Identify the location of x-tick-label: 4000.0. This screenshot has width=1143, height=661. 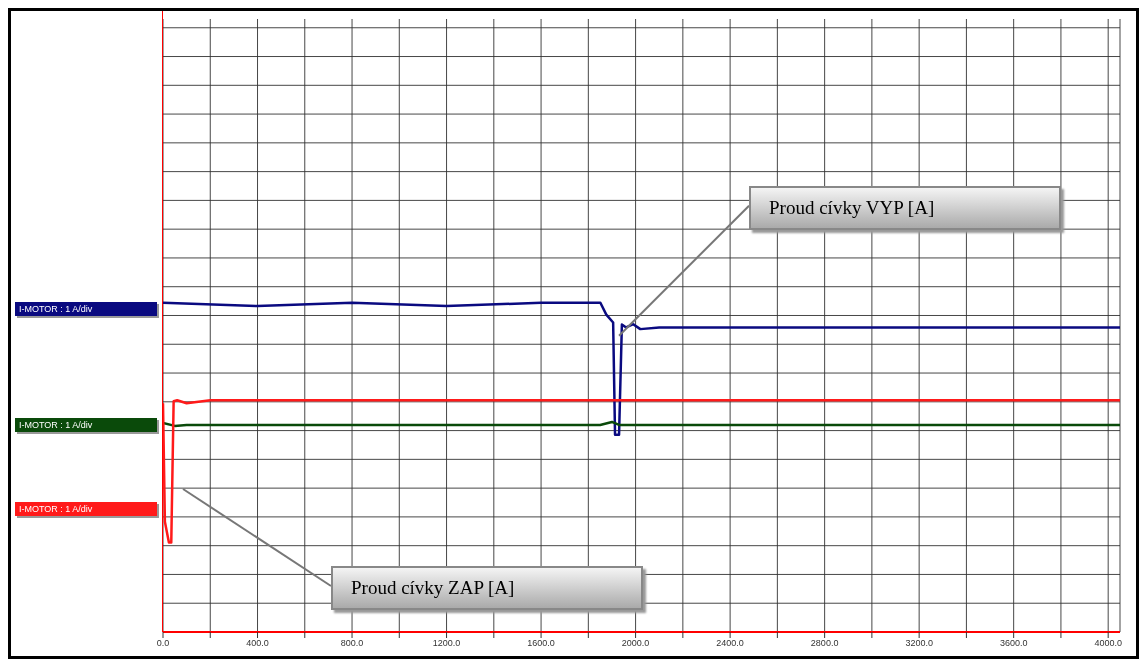
(1108, 643).